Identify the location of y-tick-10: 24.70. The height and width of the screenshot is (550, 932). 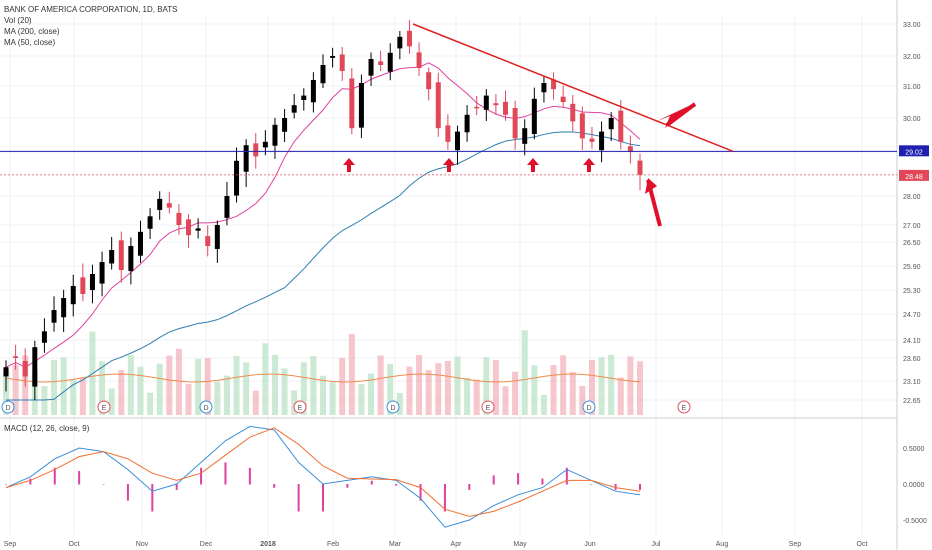
(912, 315).